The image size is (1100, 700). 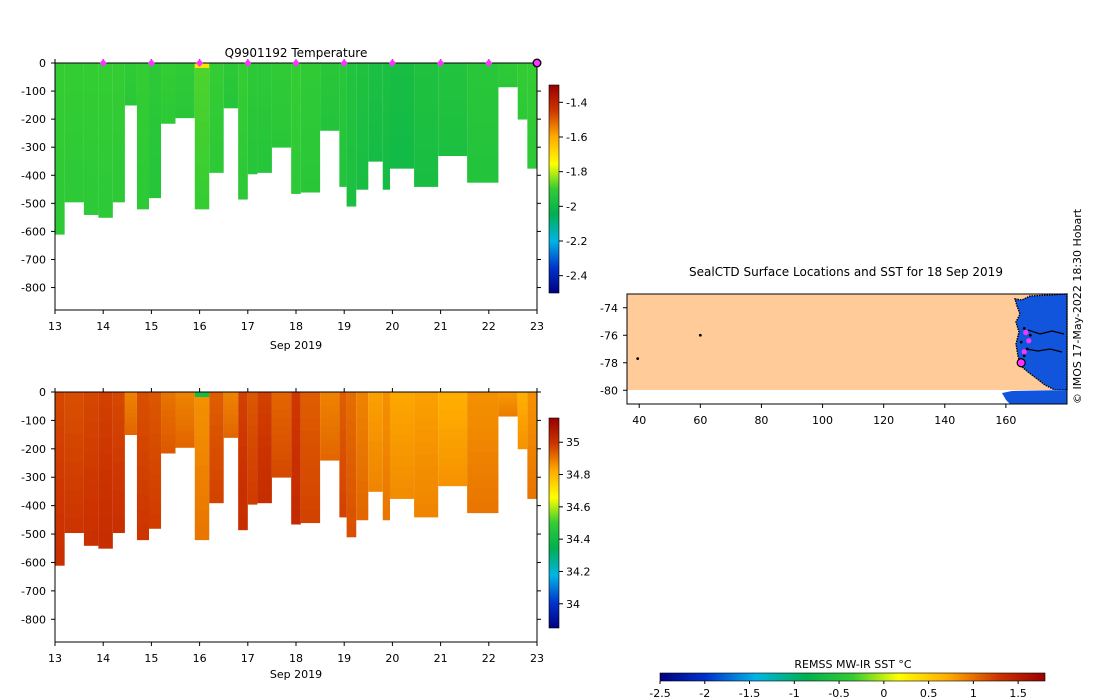 I want to click on salinity-x-tick-label: 20, so click(x=392, y=658).